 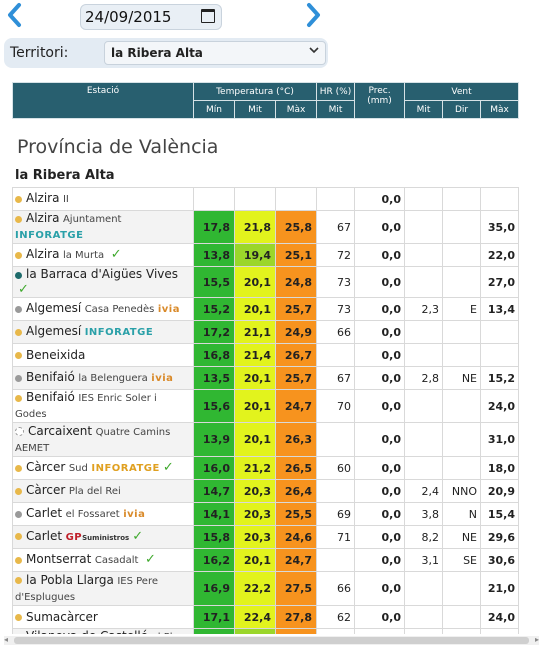 I want to click on header-wind-max: Màx, so click(x=500, y=109).